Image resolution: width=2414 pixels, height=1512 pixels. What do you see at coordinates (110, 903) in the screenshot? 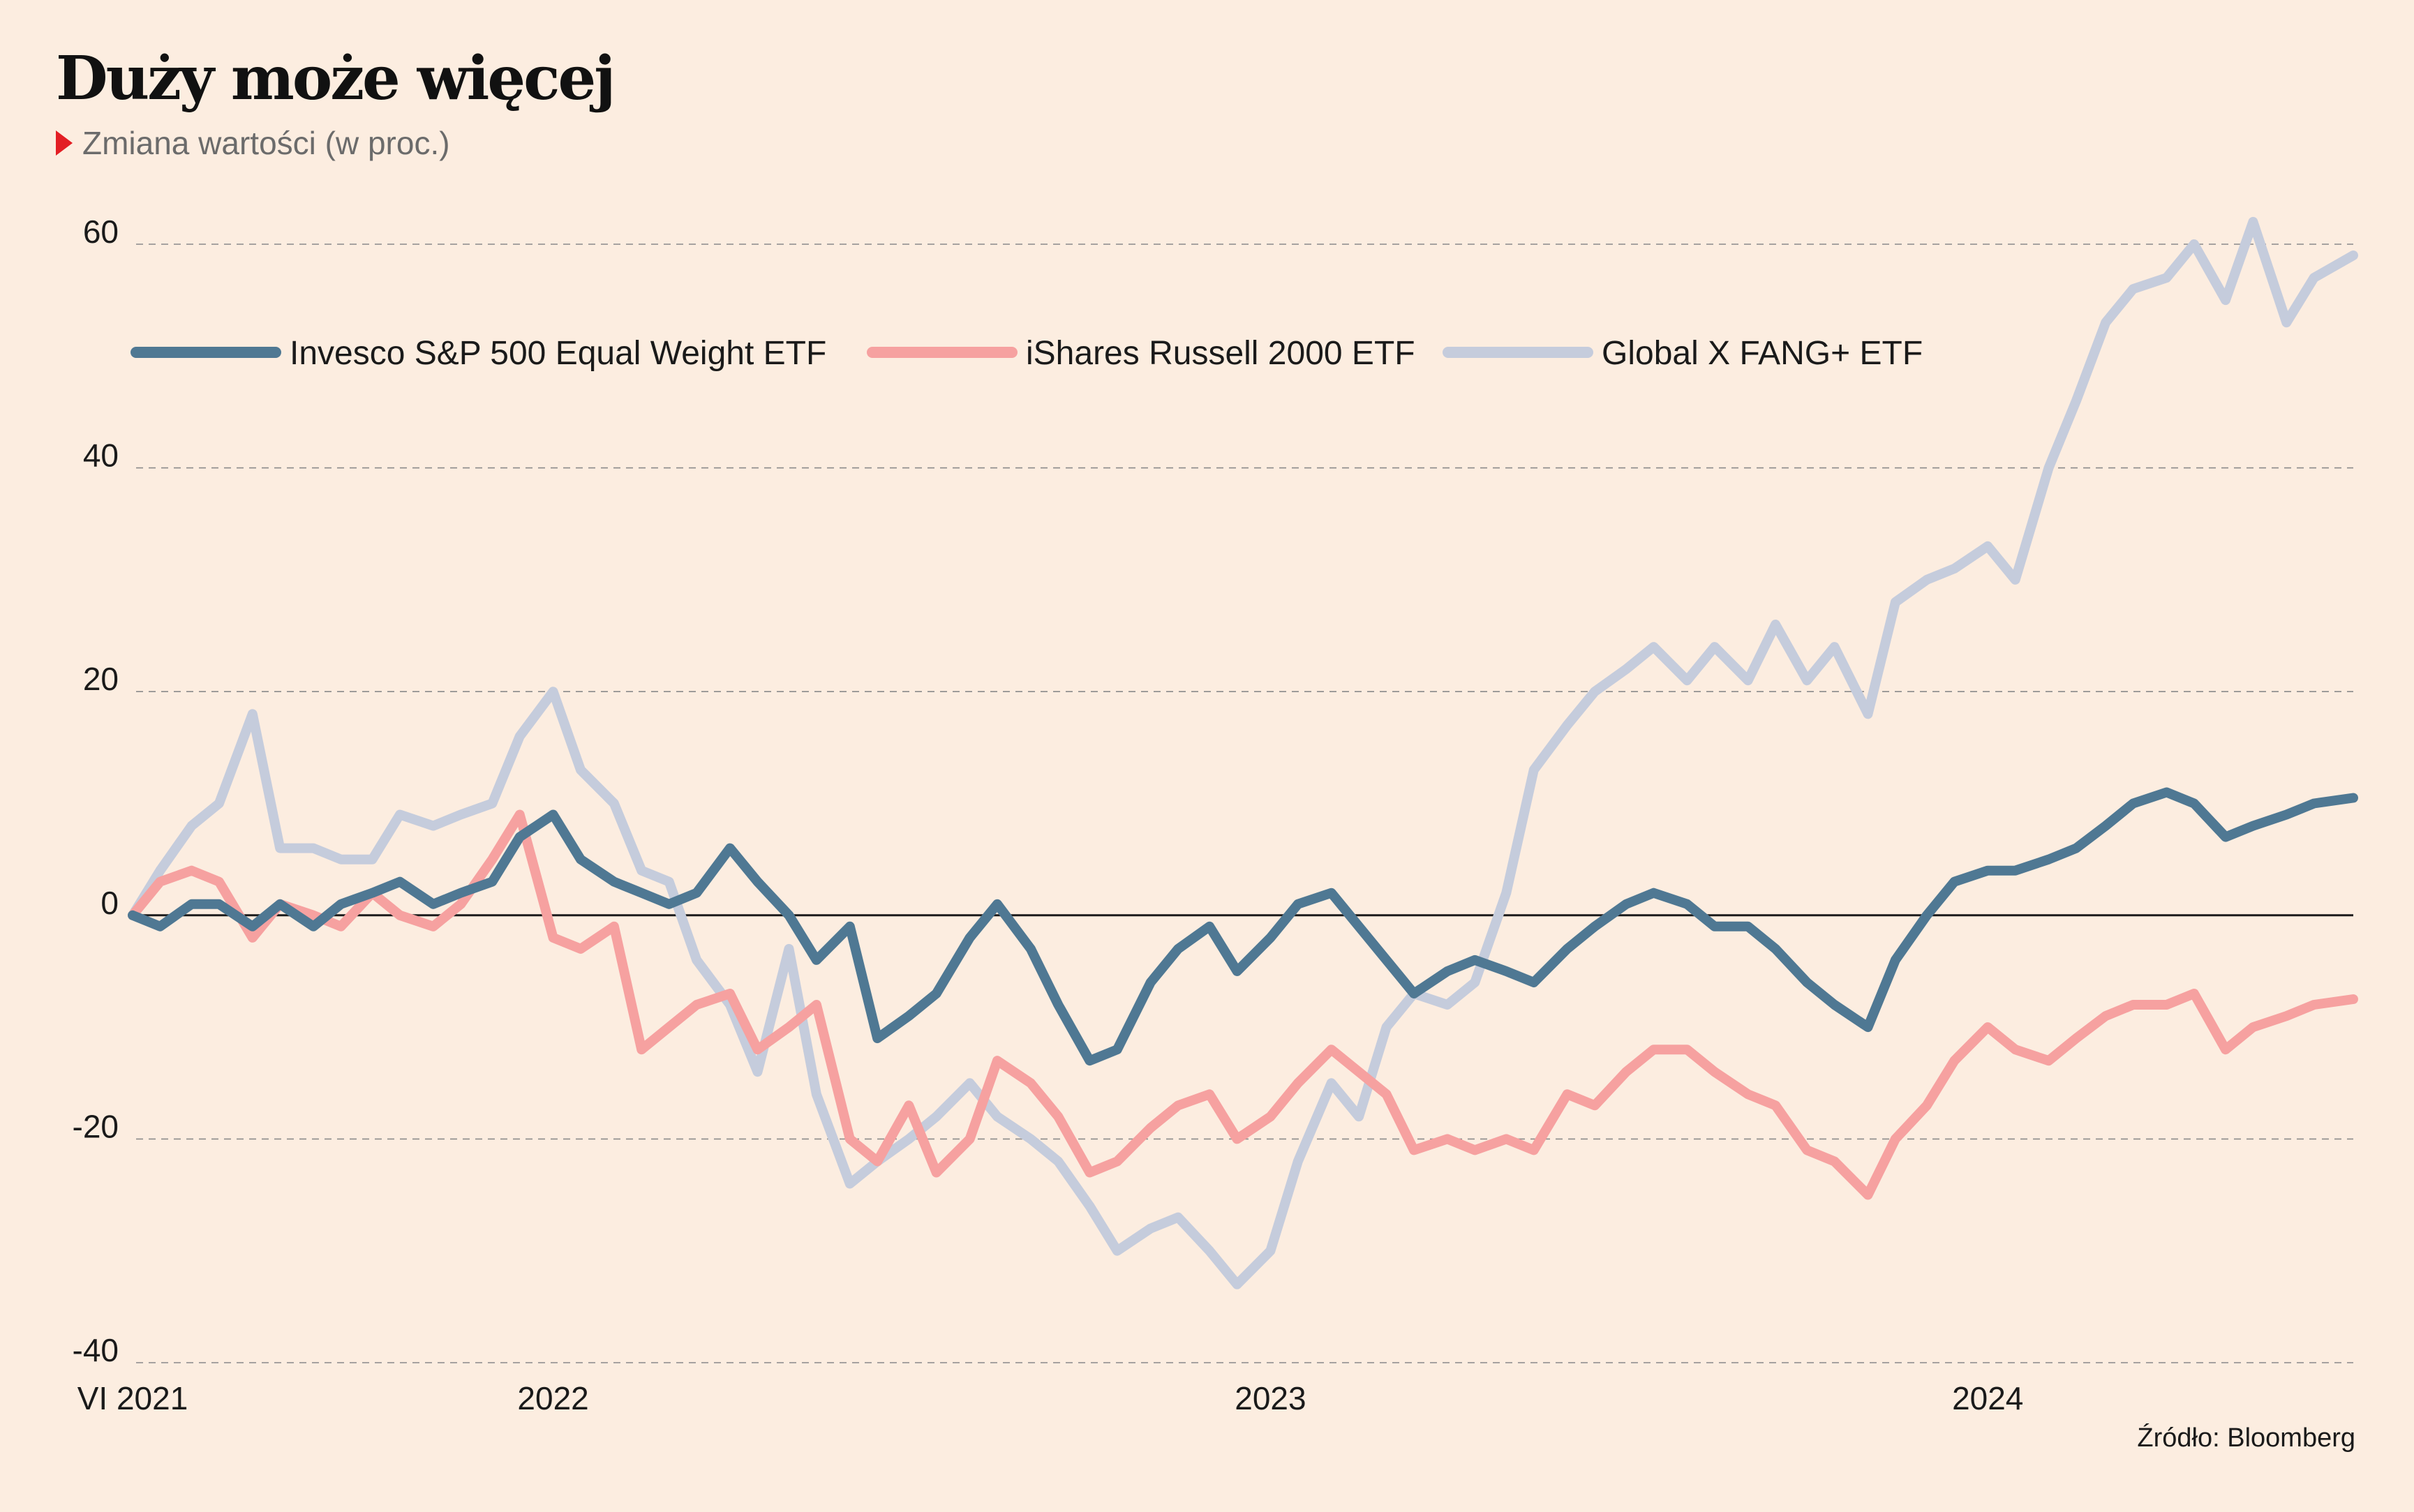
I see `y-tick-label: 0` at bounding box center [110, 903].